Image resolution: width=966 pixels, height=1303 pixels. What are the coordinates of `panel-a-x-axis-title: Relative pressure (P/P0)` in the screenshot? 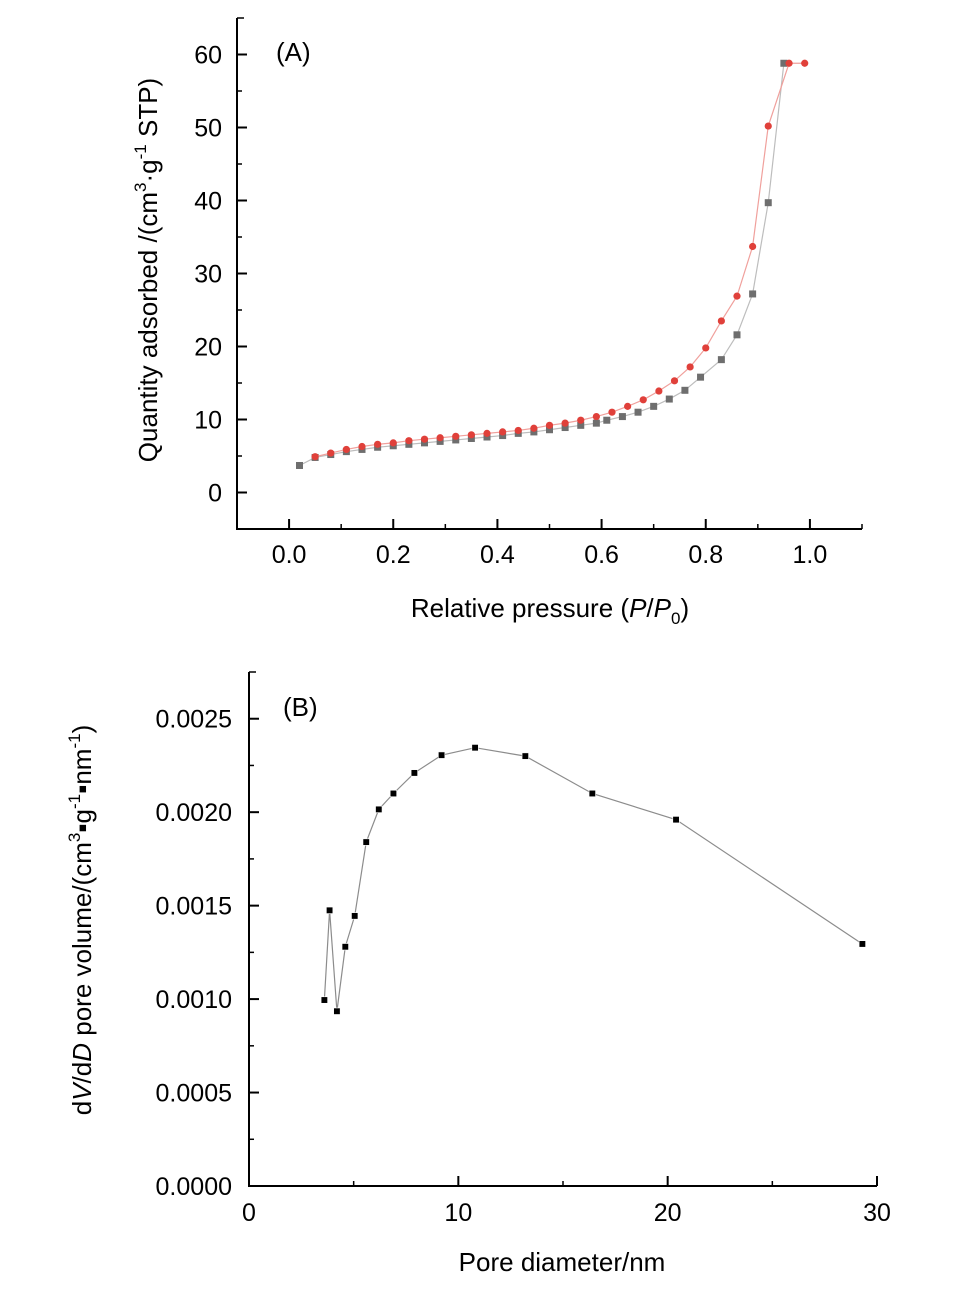 It's located at (550, 610).